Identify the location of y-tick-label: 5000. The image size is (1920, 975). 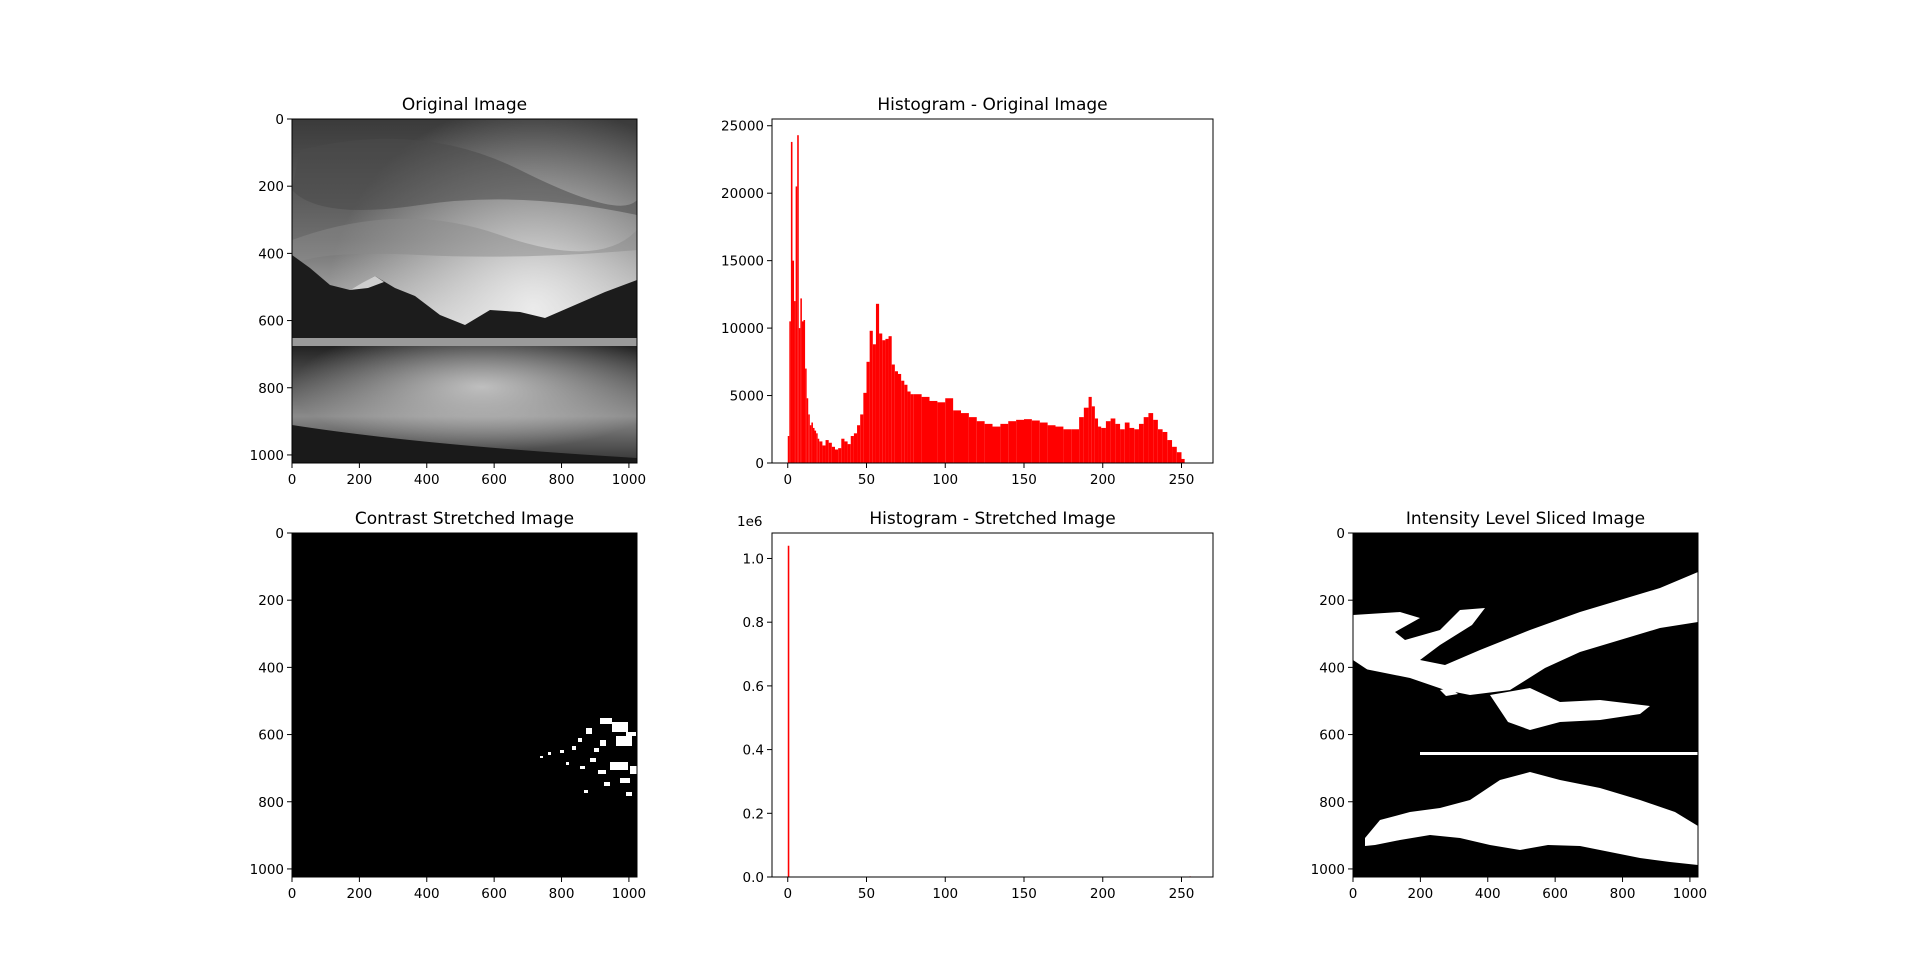
(747, 397).